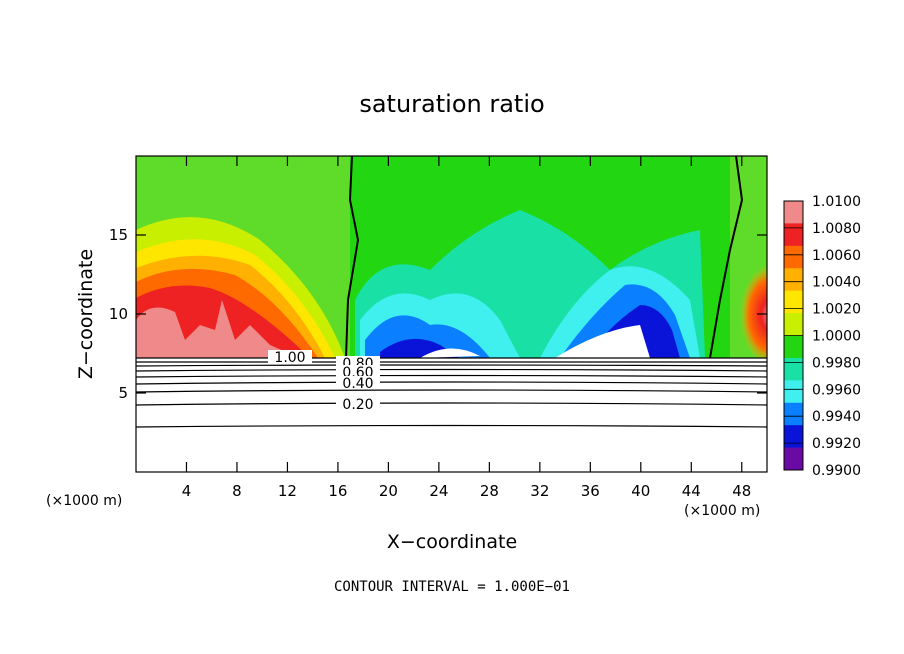  Describe the element at coordinates (539, 491) in the screenshot. I see `x-tick-label: 32` at that location.